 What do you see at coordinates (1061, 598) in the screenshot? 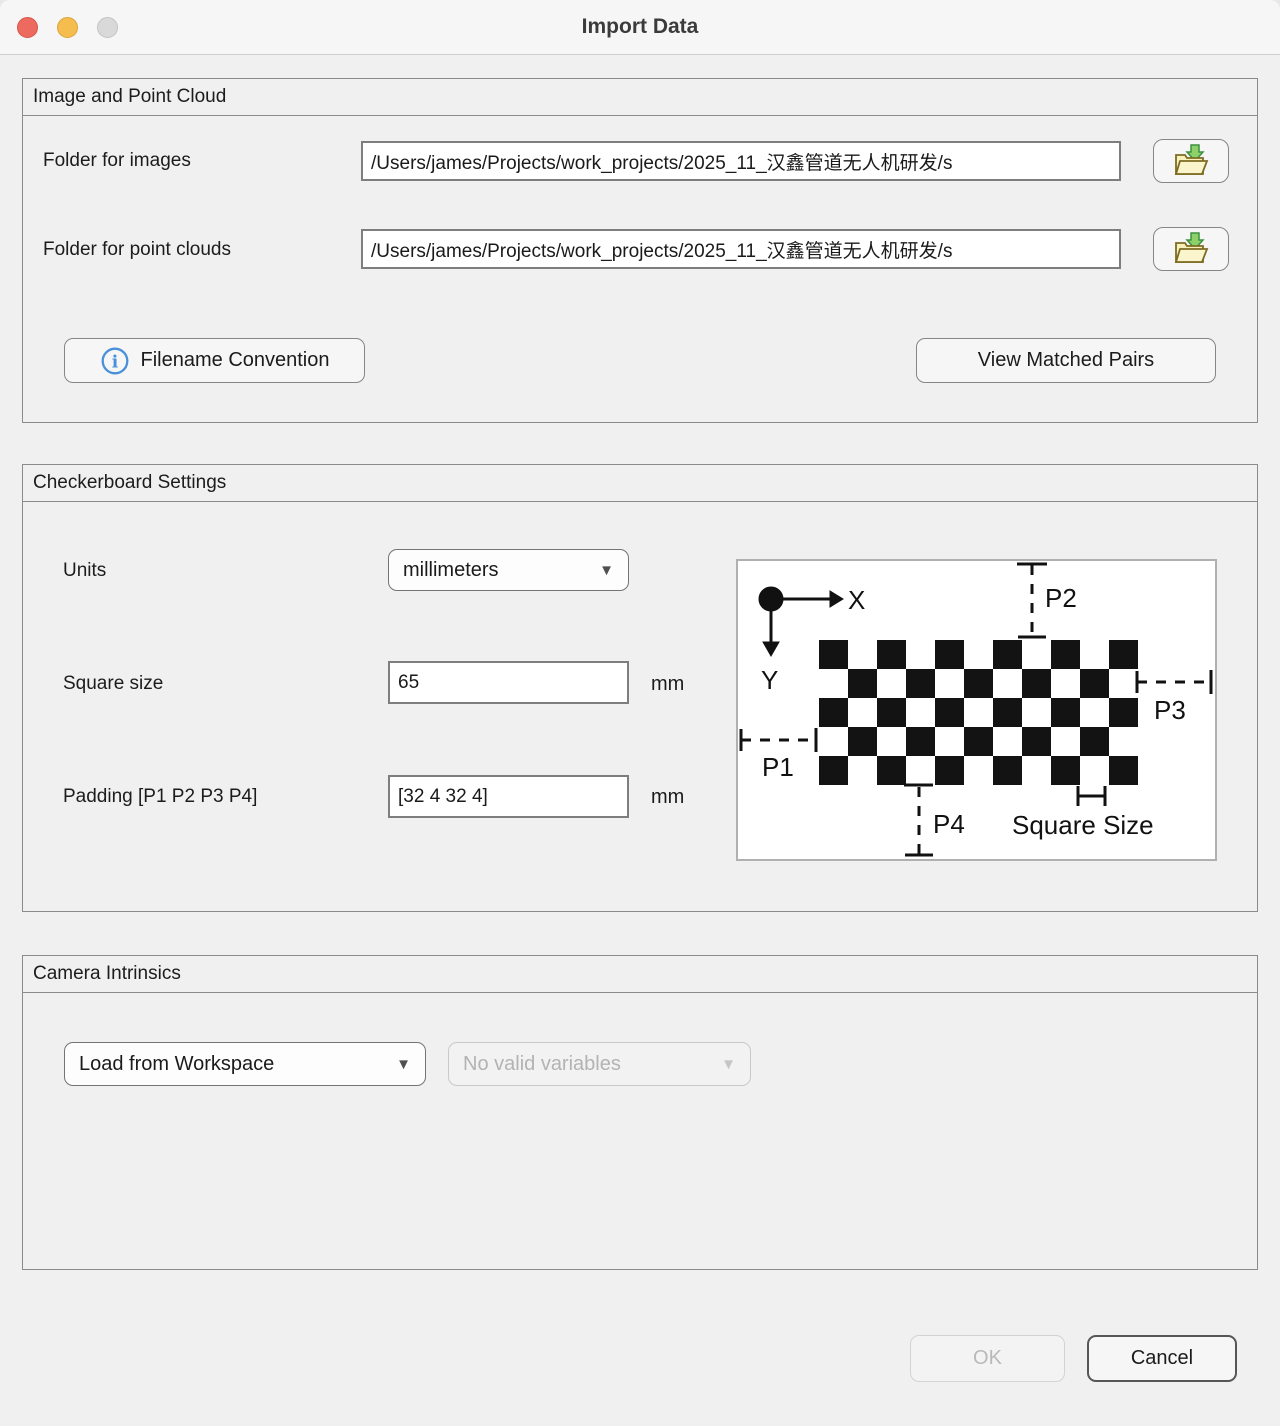
I see `p2-label: P2` at bounding box center [1061, 598].